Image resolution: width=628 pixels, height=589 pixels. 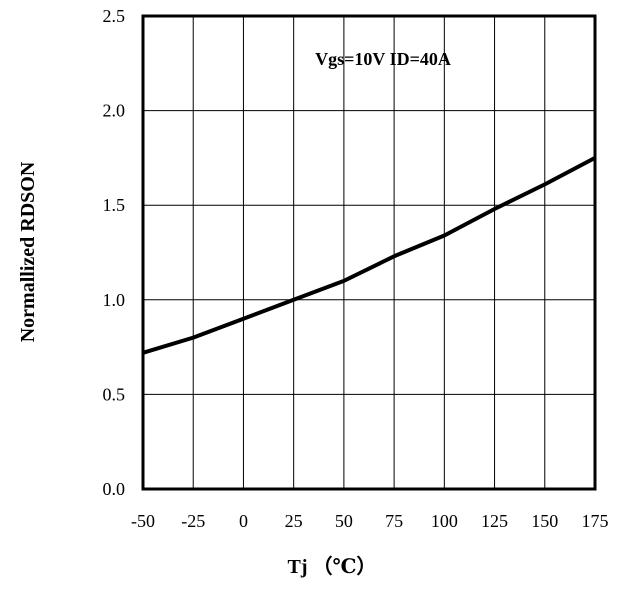 What do you see at coordinates (444, 521) in the screenshot?
I see `x-tick-label: 100` at bounding box center [444, 521].